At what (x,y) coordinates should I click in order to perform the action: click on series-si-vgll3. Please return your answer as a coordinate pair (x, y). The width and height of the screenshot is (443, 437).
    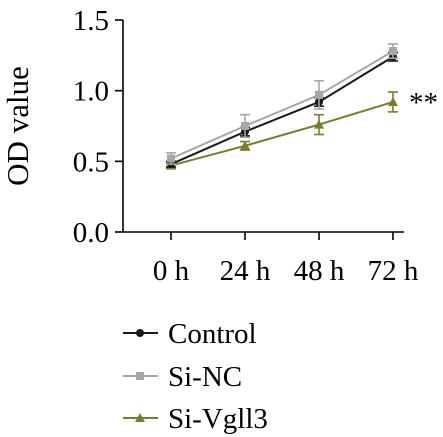
    Looking at the image, I should click on (282, 130).